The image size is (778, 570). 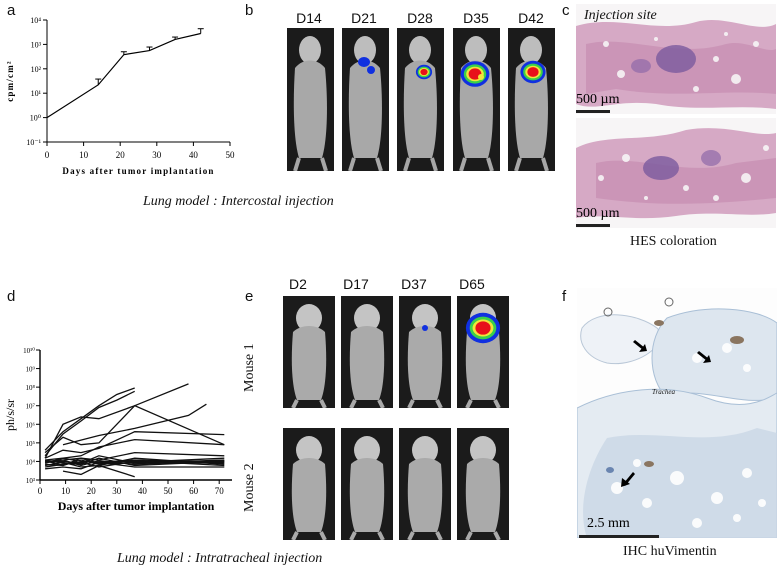 I want to click on row-label-mouse-1: Mouse 1, so click(x=249, y=367).